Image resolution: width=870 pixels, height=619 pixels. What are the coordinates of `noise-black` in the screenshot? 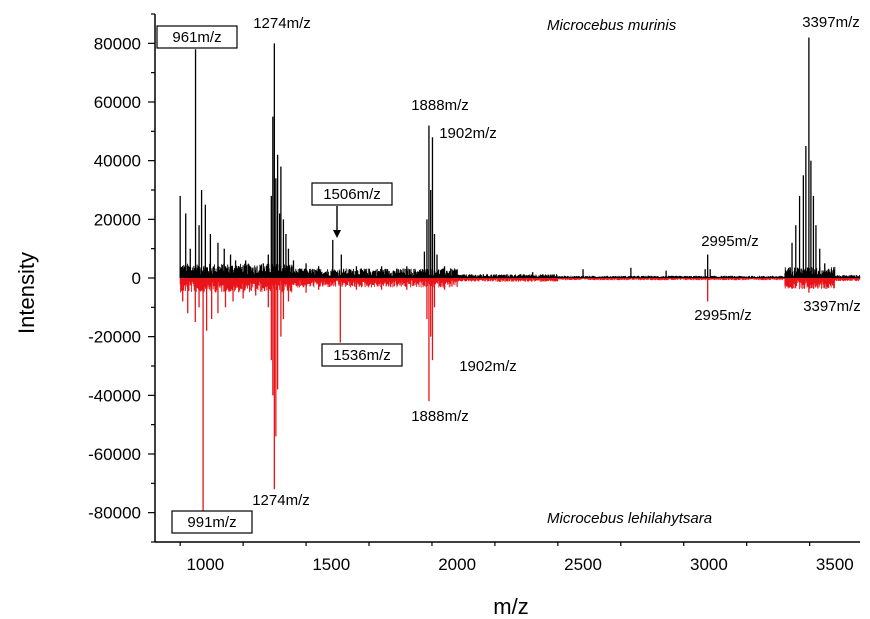 It's located at (520, 270).